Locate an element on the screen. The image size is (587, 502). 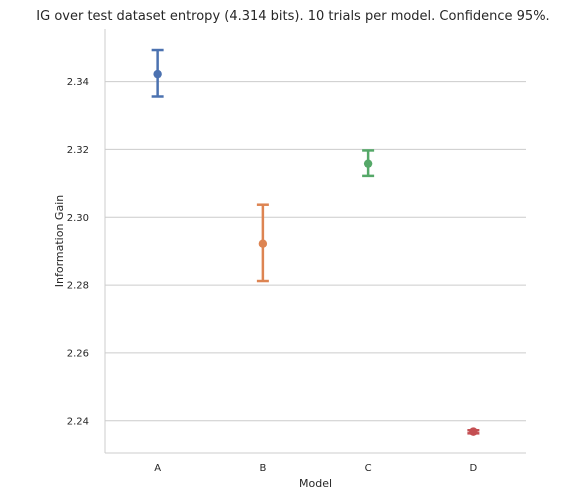
y-tick-label: 2.34 is located at coordinates (78, 82).